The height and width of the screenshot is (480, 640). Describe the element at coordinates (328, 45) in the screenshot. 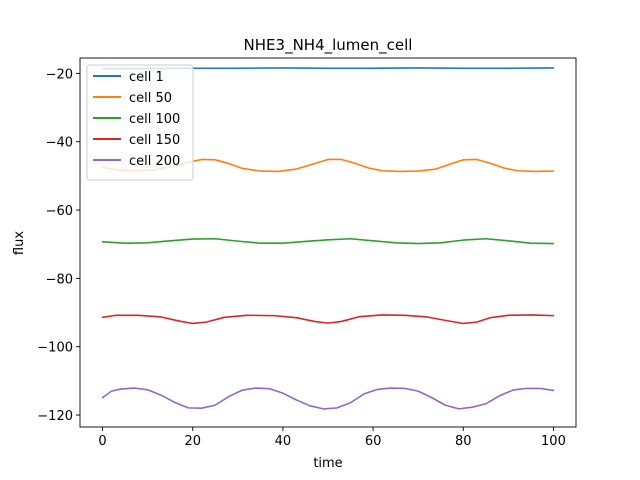

I see `chart-title: NHE3_NH4_lumen_cell` at that location.